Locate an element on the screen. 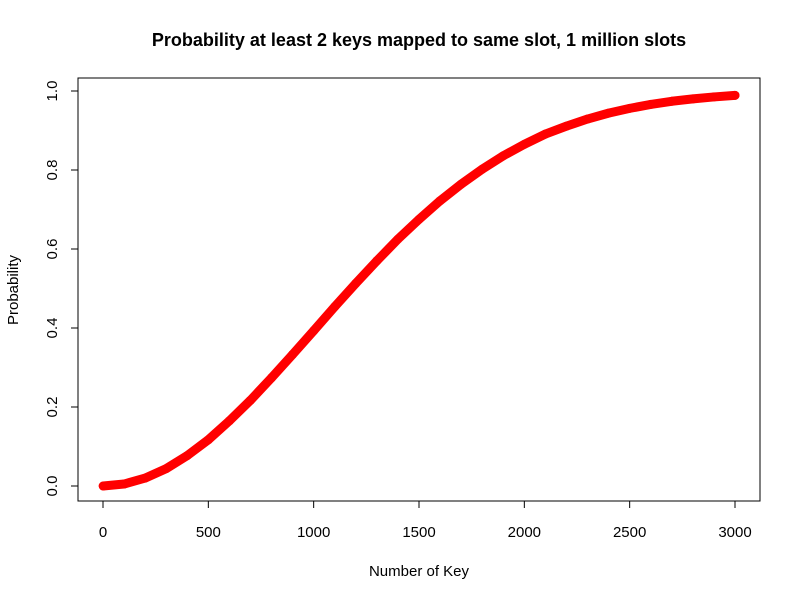 The height and width of the screenshot is (600, 800). y-tick-label: 0.8 is located at coordinates (52, 170).